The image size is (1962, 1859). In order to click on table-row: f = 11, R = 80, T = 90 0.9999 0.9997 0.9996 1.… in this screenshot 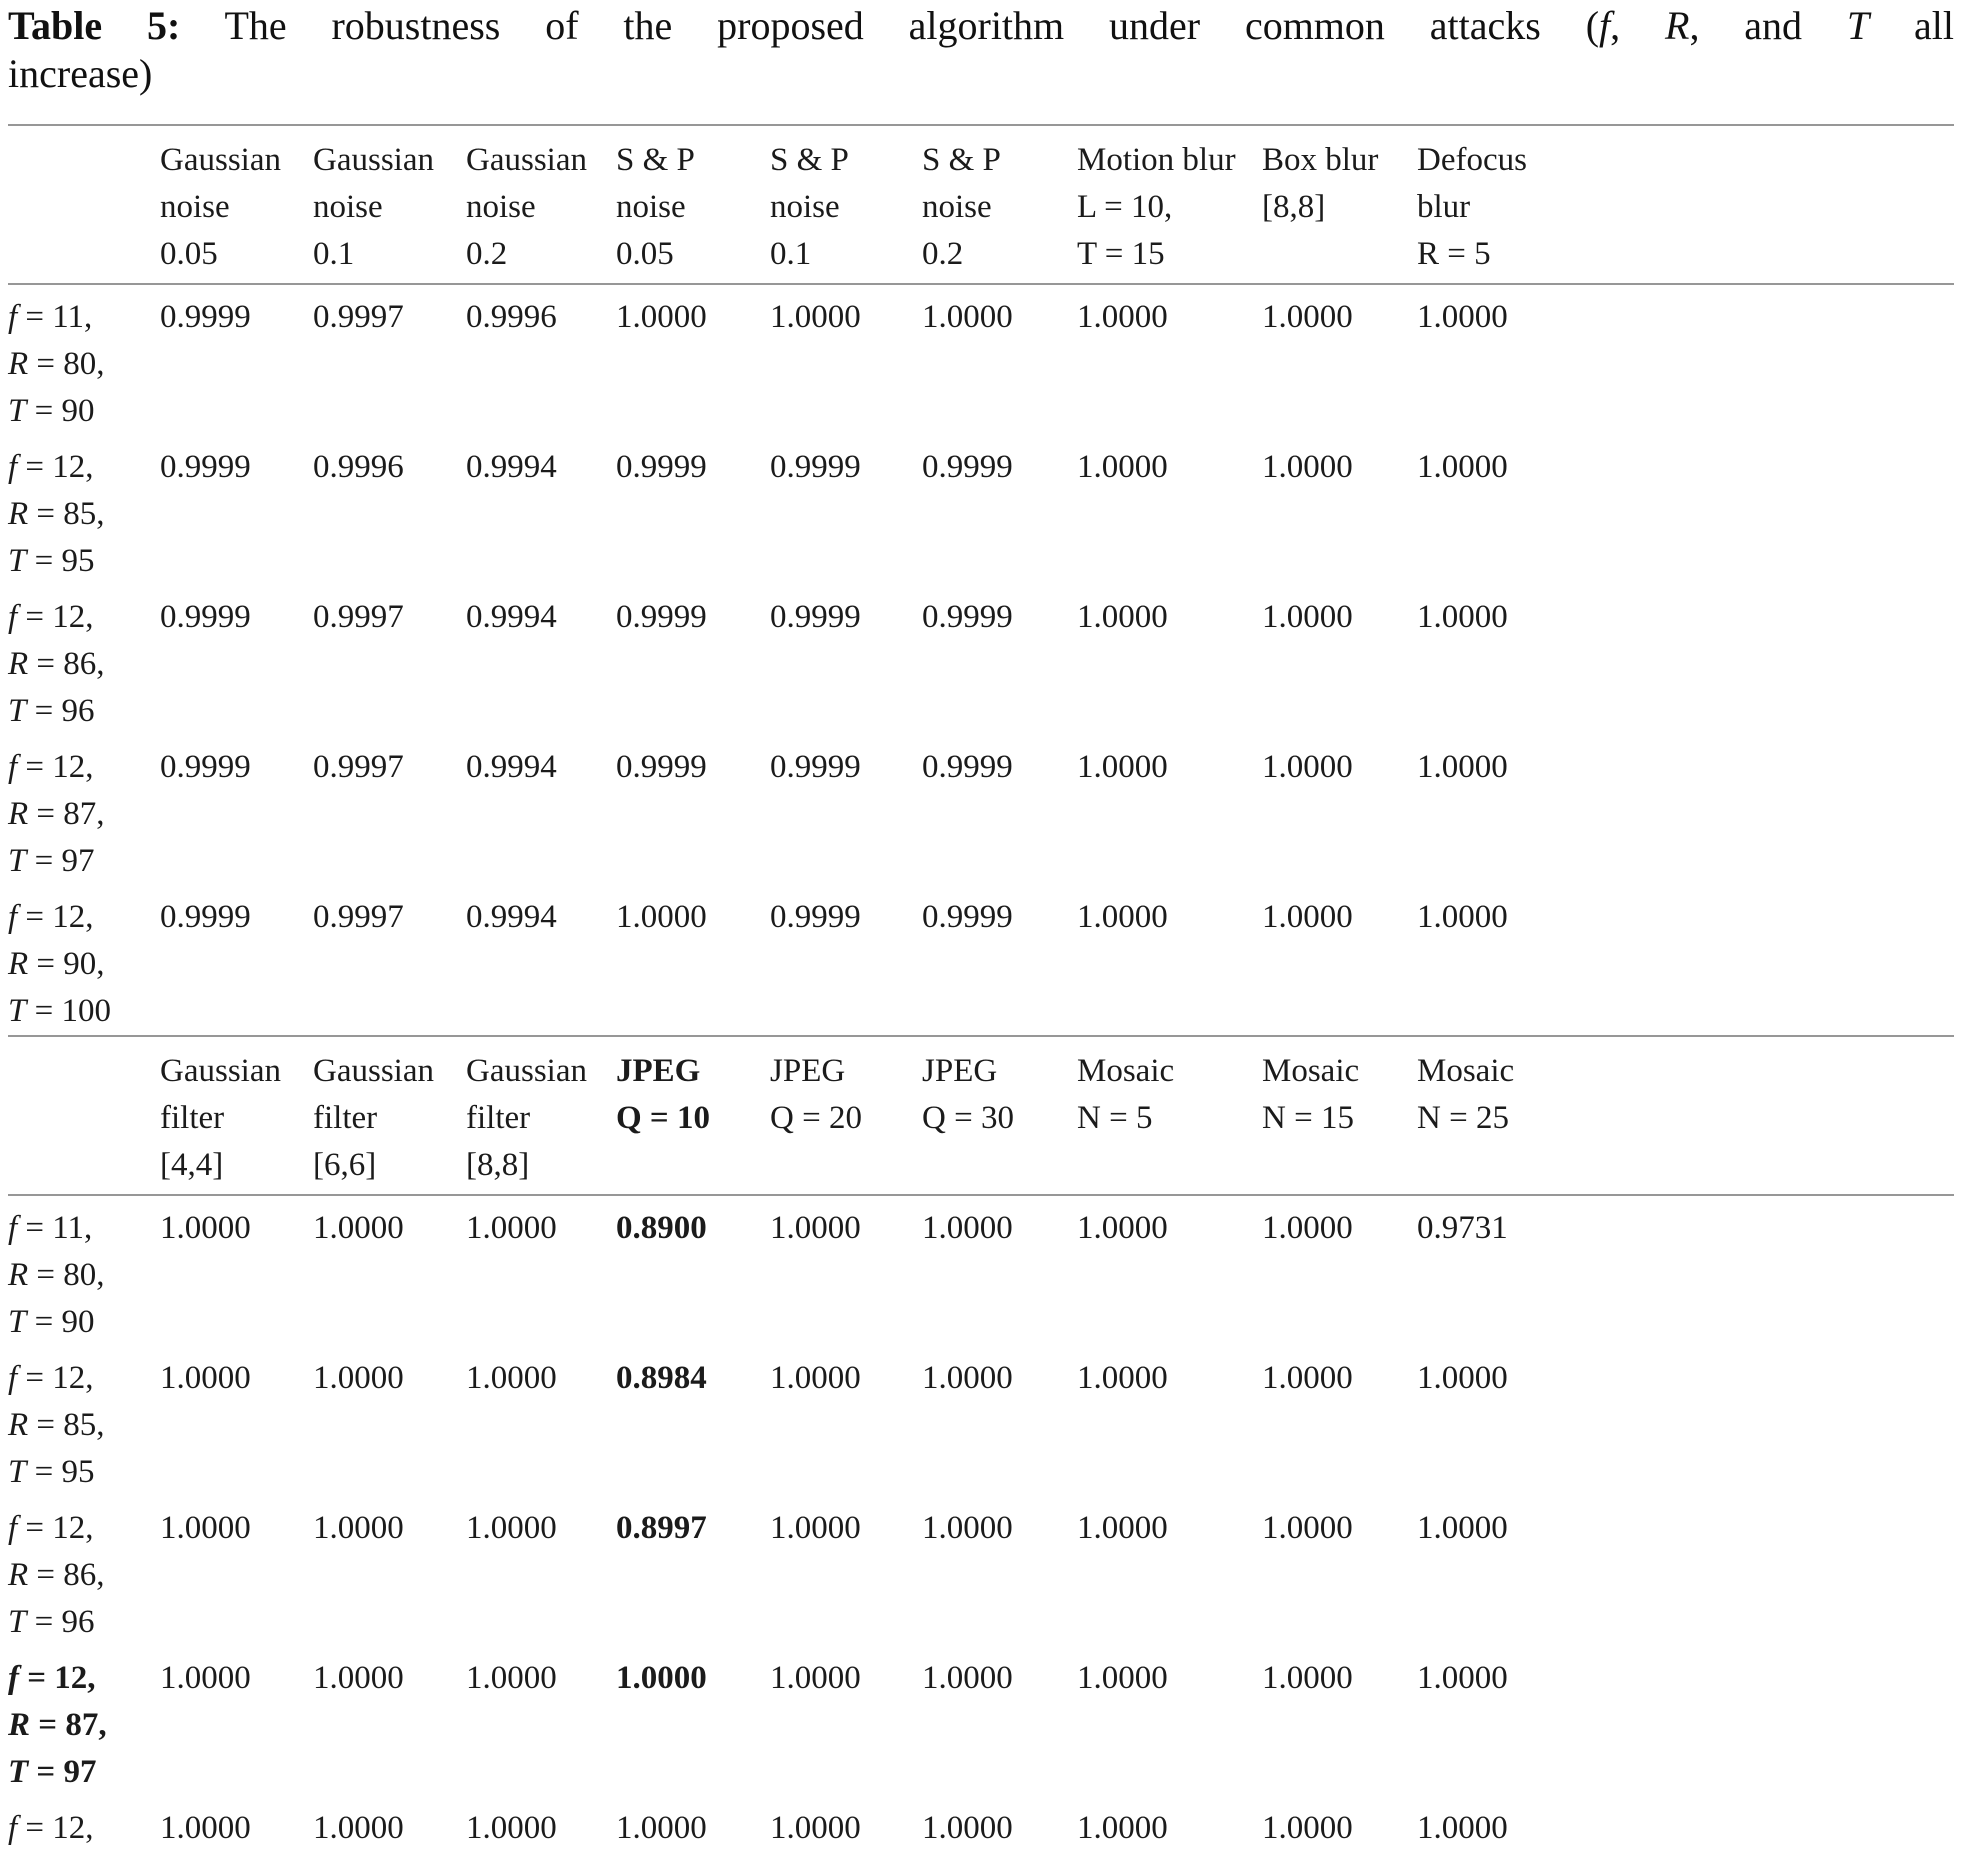, I will do `click(981, 359)`.